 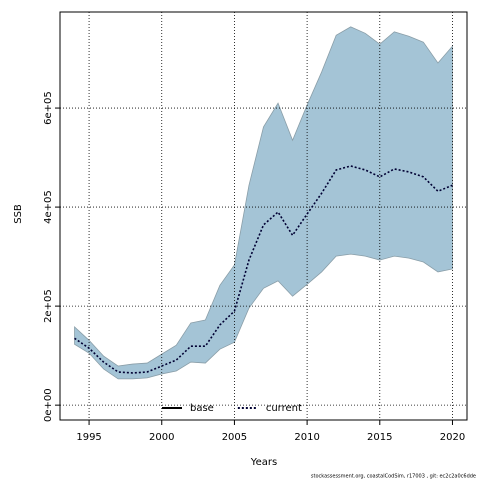 I want to click on y-axis-label: SSB, so click(x=18, y=214).